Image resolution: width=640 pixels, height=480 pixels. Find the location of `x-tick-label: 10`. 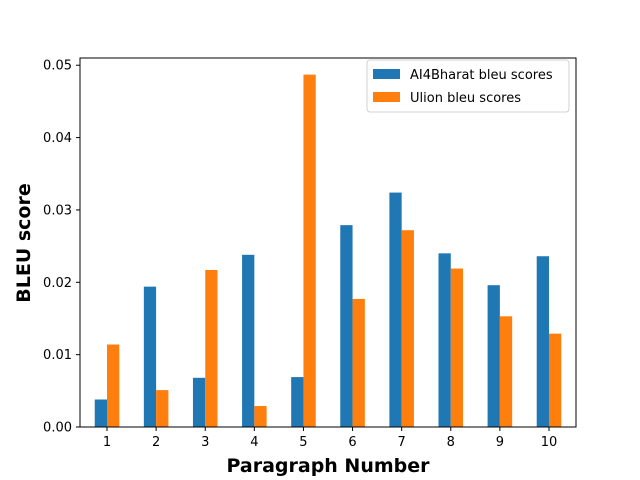

x-tick-label: 10 is located at coordinates (549, 442).